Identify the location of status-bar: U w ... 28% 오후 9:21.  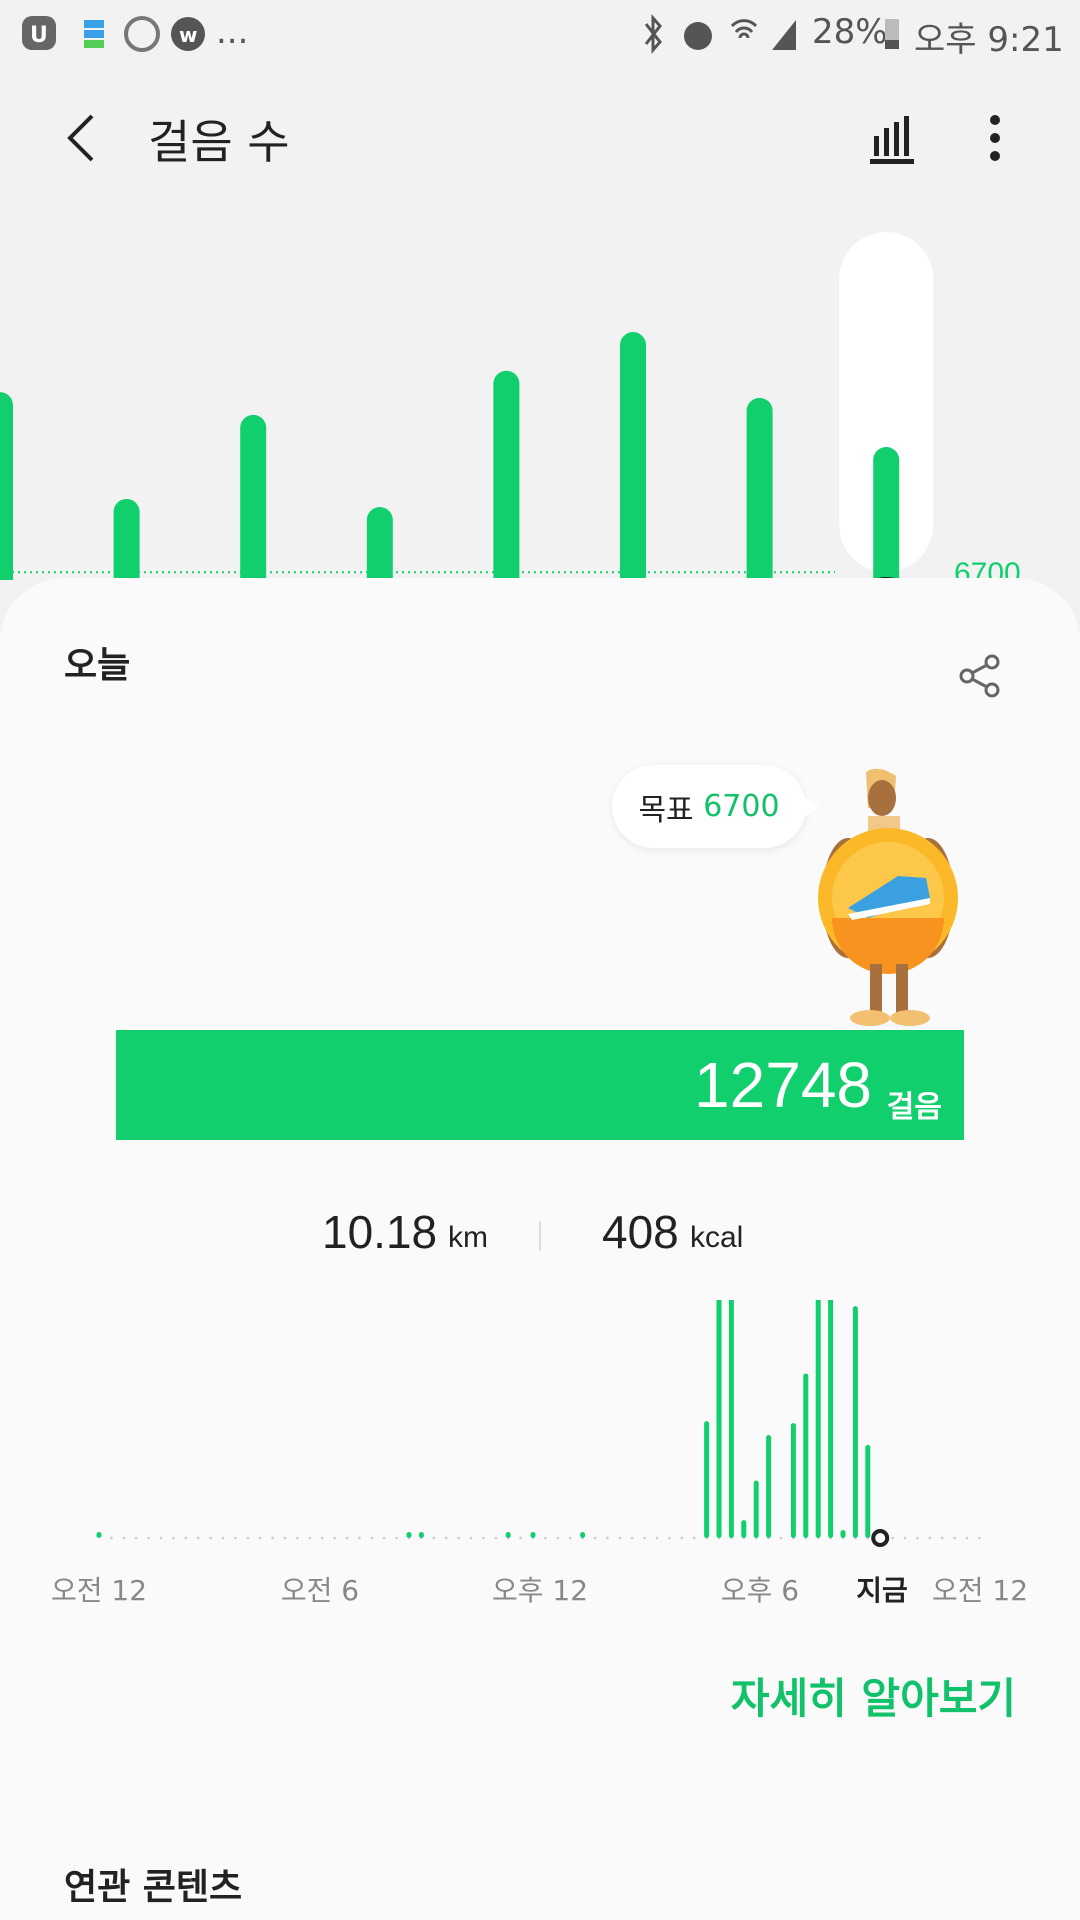
(540, 33).